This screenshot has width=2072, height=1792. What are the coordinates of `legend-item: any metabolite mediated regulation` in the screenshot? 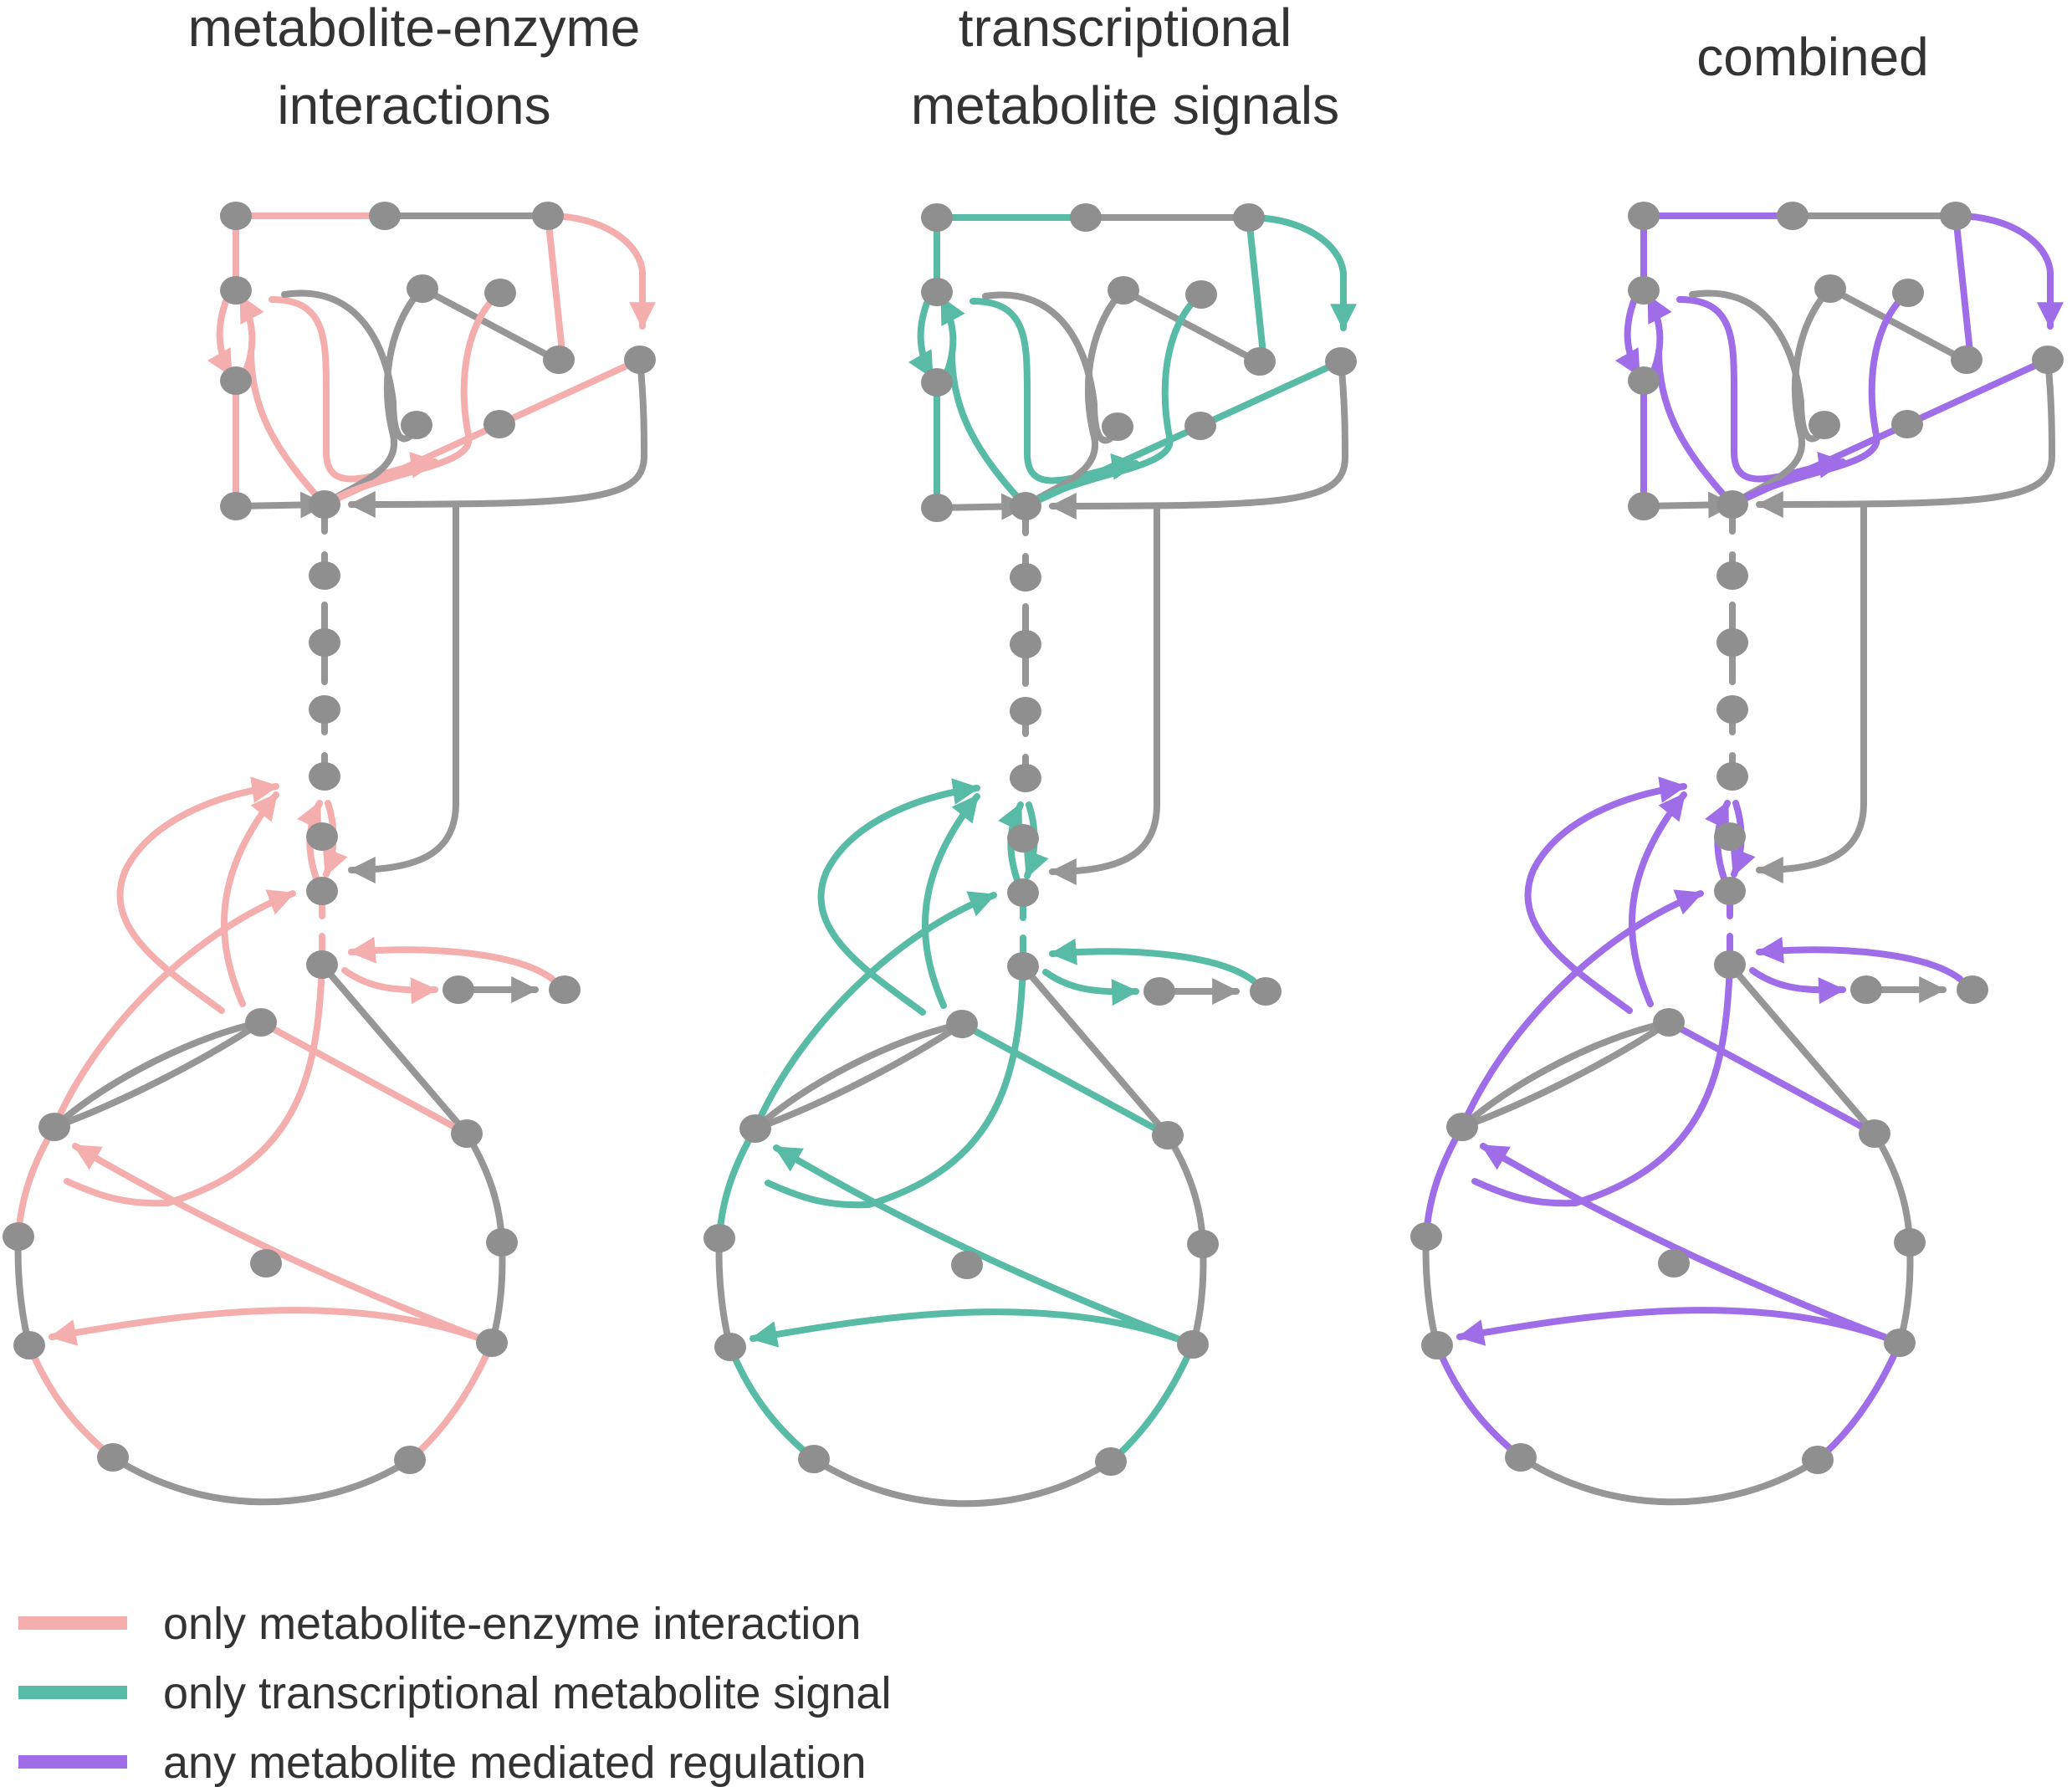 It's located at (442, 1763).